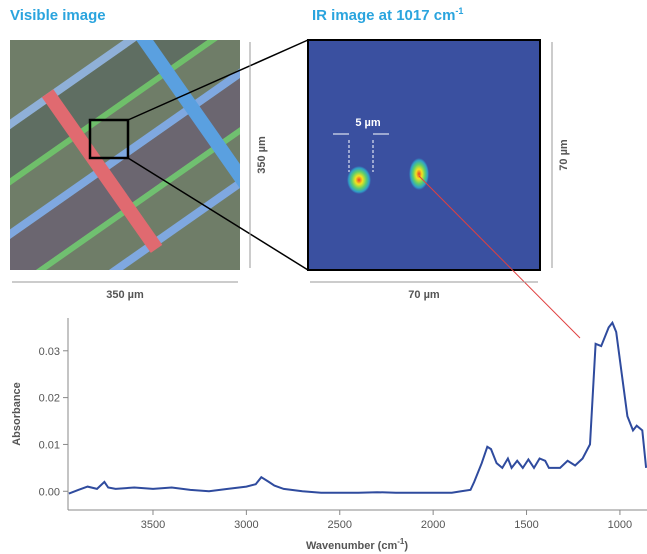 The width and height of the screenshot is (647, 554). Describe the element at coordinates (246, 525) in the screenshot. I see `x-tick-label: 3000` at that location.